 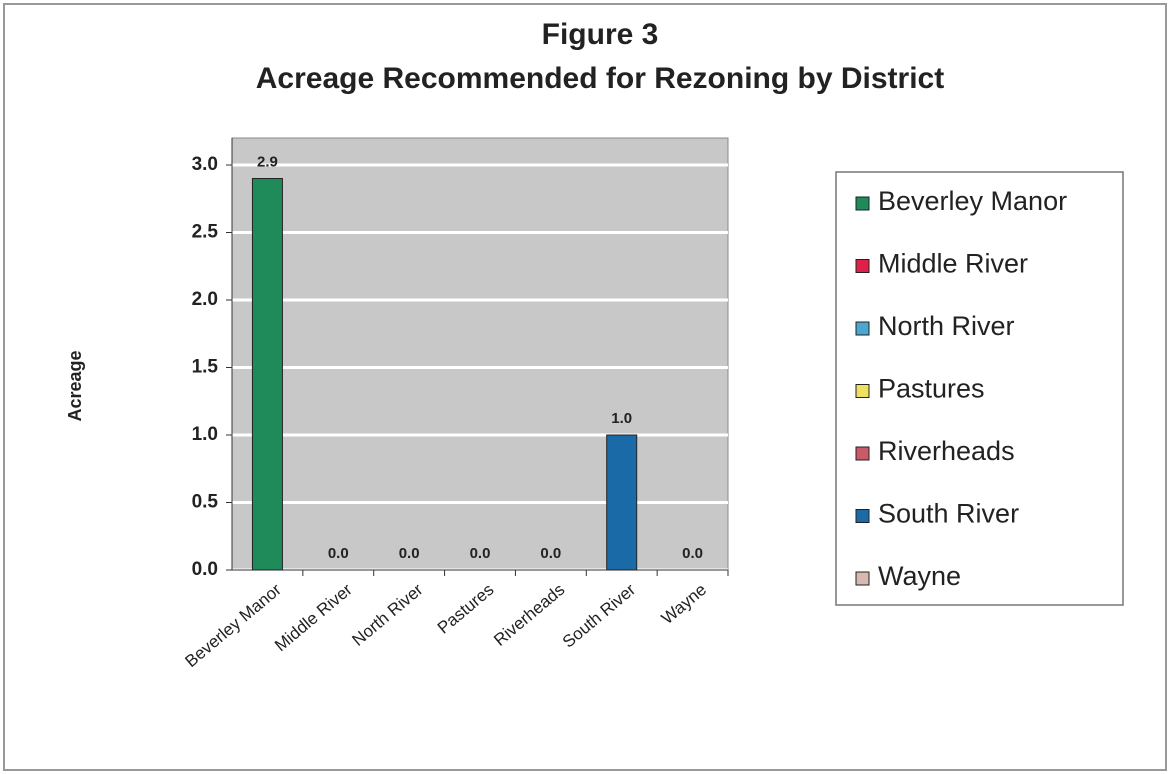 What do you see at coordinates (205, 299) in the screenshot?
I see `y-tick-label: 2.0` at bounding box center [205, 299].